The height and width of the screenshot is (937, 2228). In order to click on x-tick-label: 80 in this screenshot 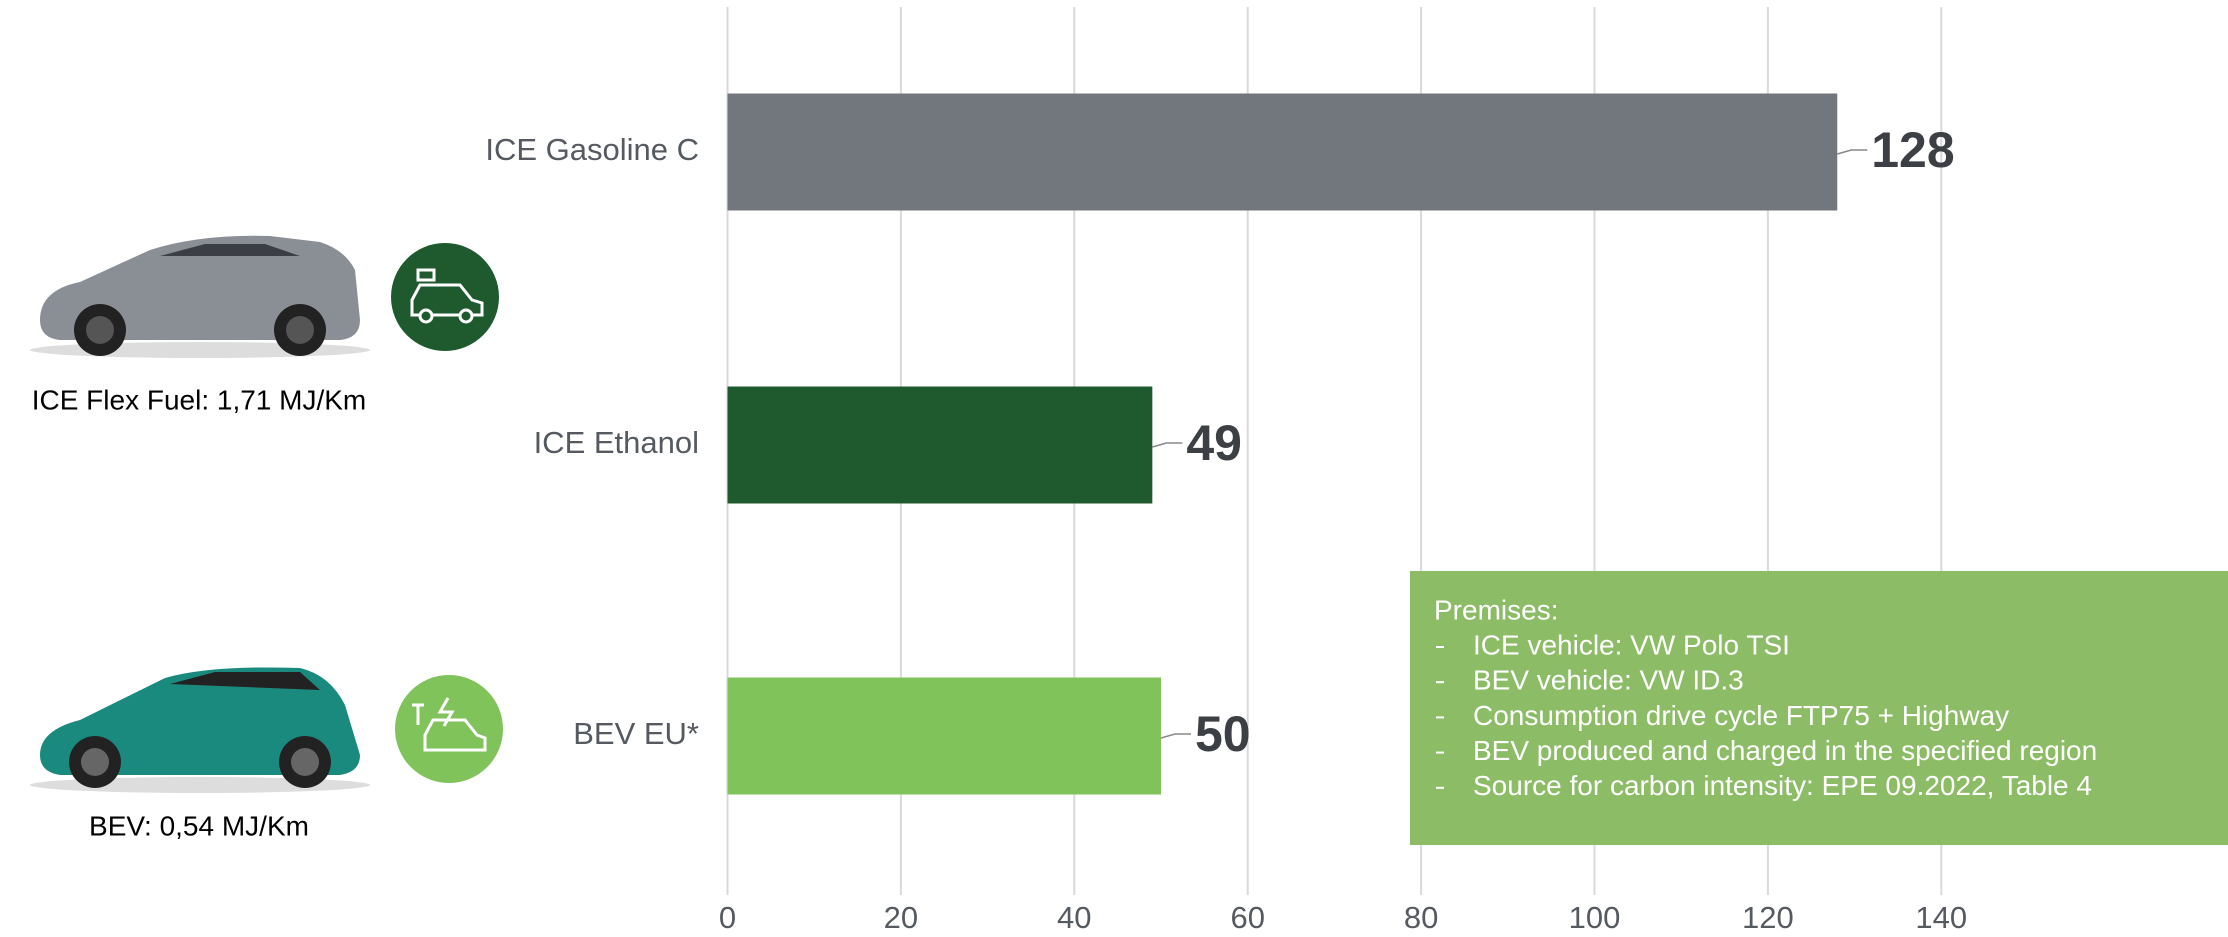, I will do `click(1421, 917)`.